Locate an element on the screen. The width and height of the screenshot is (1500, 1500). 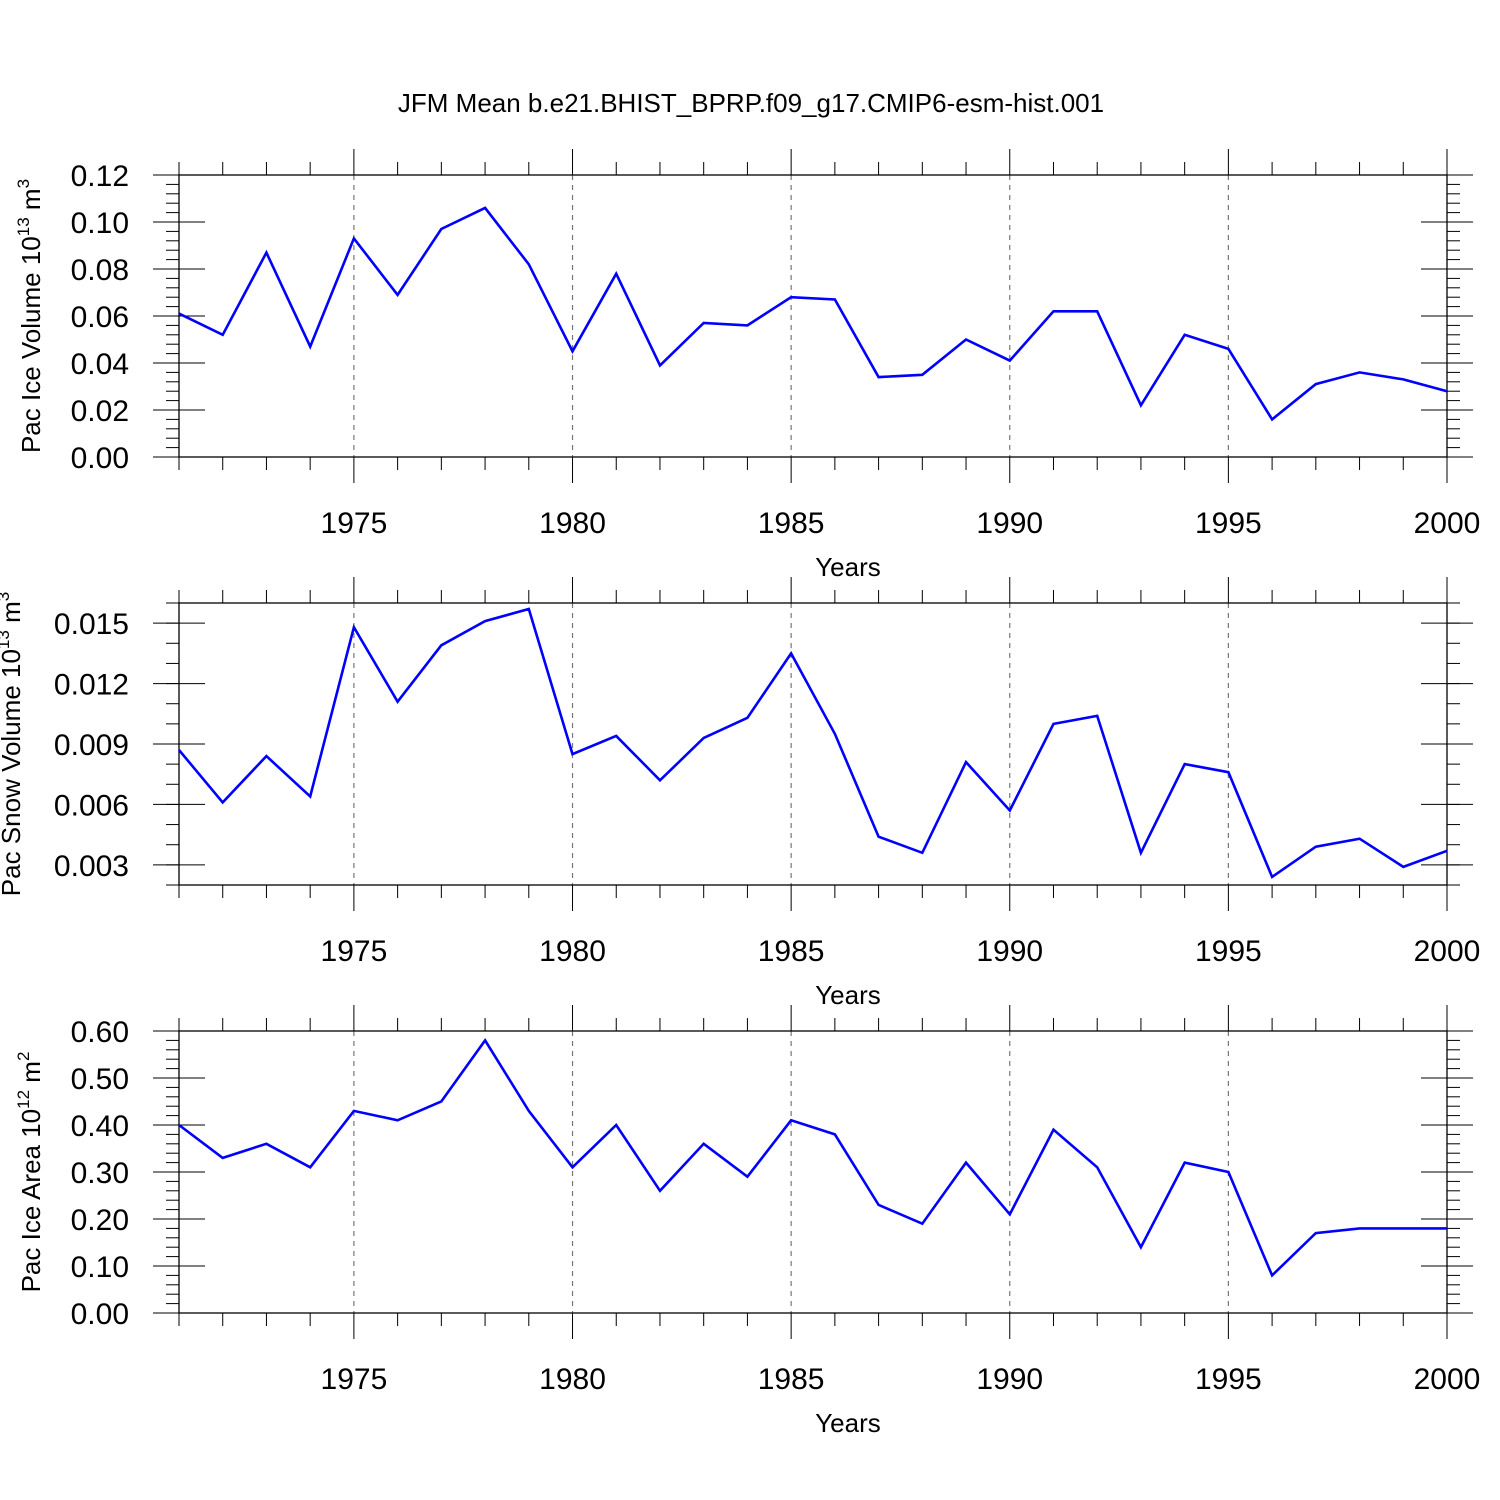
y-axis-label: Pac Ice Volume 1013 m3 is located at coordinates (30, 316).